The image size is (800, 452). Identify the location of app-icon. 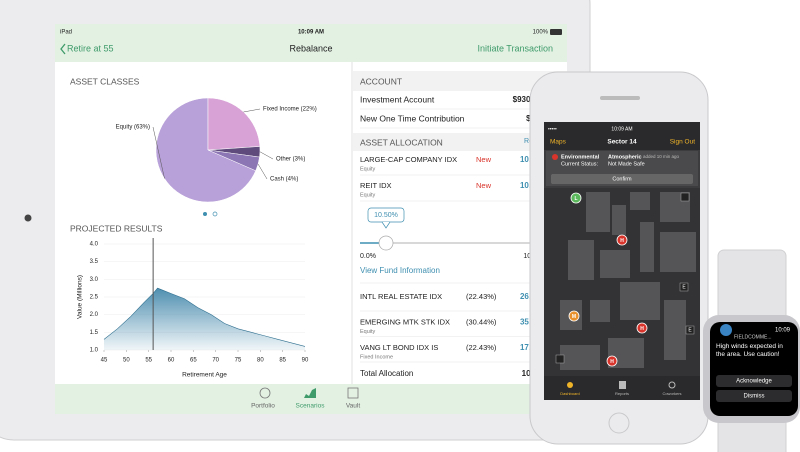
(726, 330).